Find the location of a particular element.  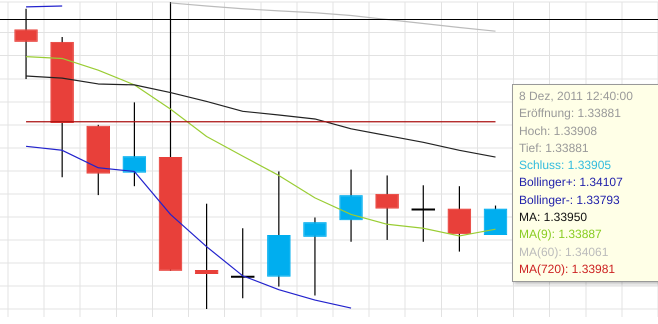

annotation: Eröffnung: 1.33881 is located at coordinates (570, 113).